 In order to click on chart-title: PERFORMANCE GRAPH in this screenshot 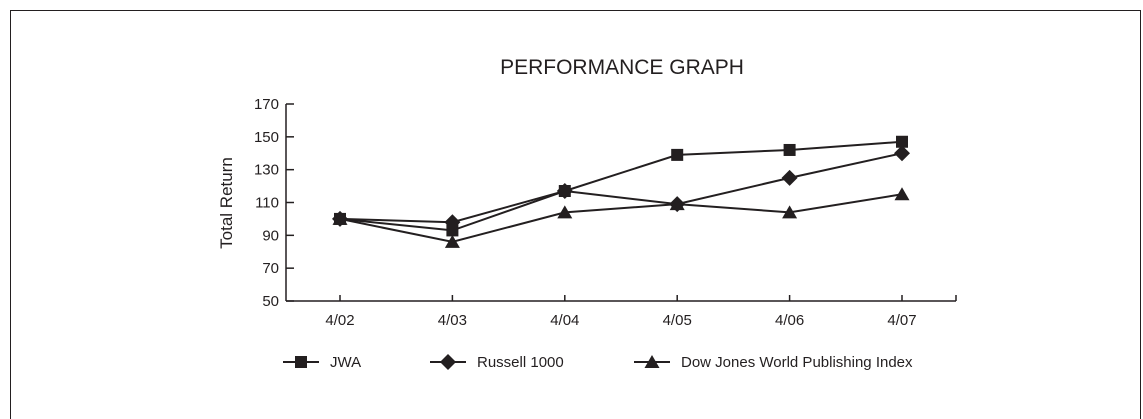, I will do `click(622, 67)`.